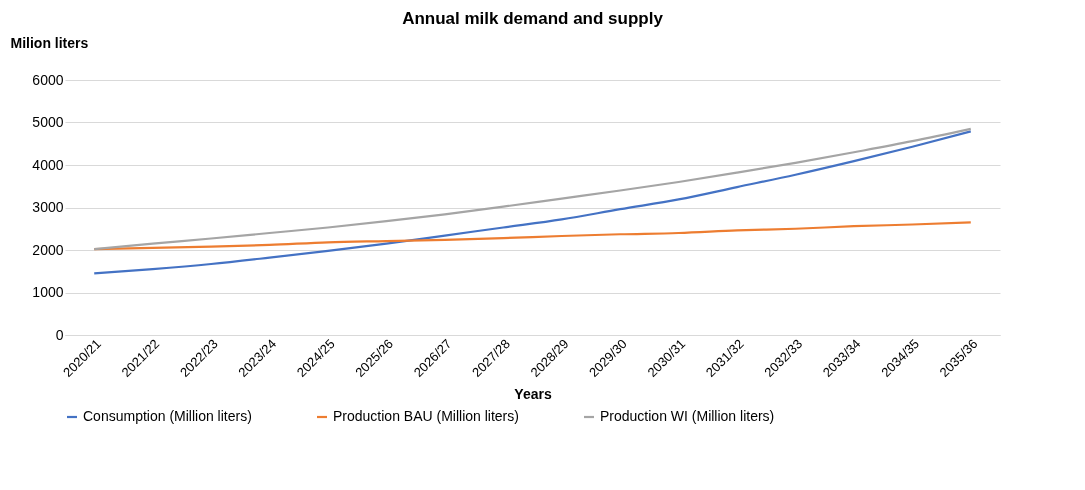  I want to click on y-tick-label: 3000, so click(48, 207).